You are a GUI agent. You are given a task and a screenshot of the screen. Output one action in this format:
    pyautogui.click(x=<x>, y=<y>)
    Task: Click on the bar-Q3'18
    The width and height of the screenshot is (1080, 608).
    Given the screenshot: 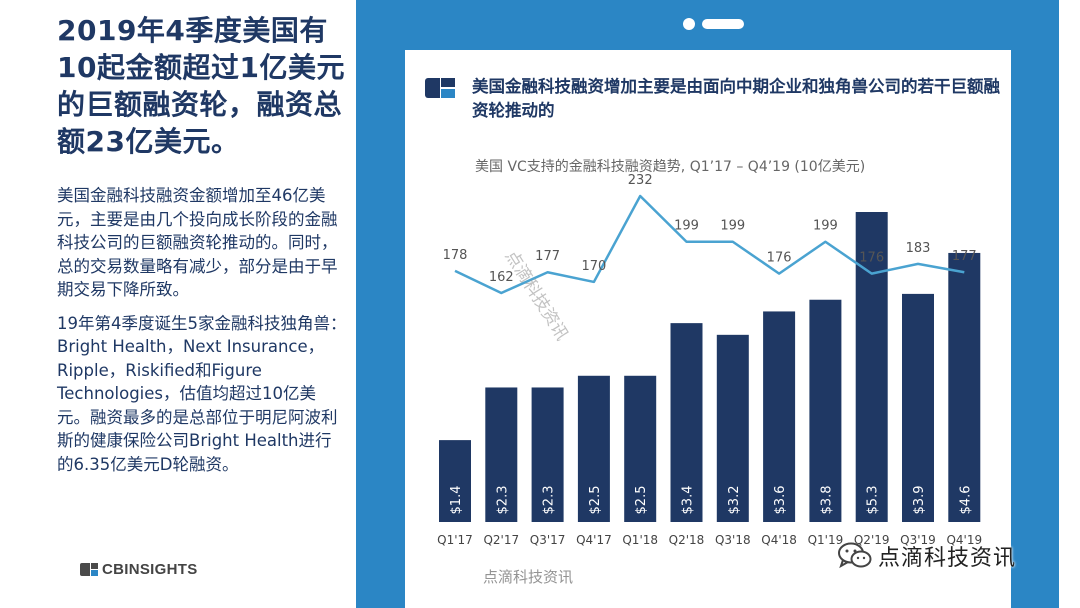 What is the action you would take?
    pyautogui.click(x=732, y=428)
    